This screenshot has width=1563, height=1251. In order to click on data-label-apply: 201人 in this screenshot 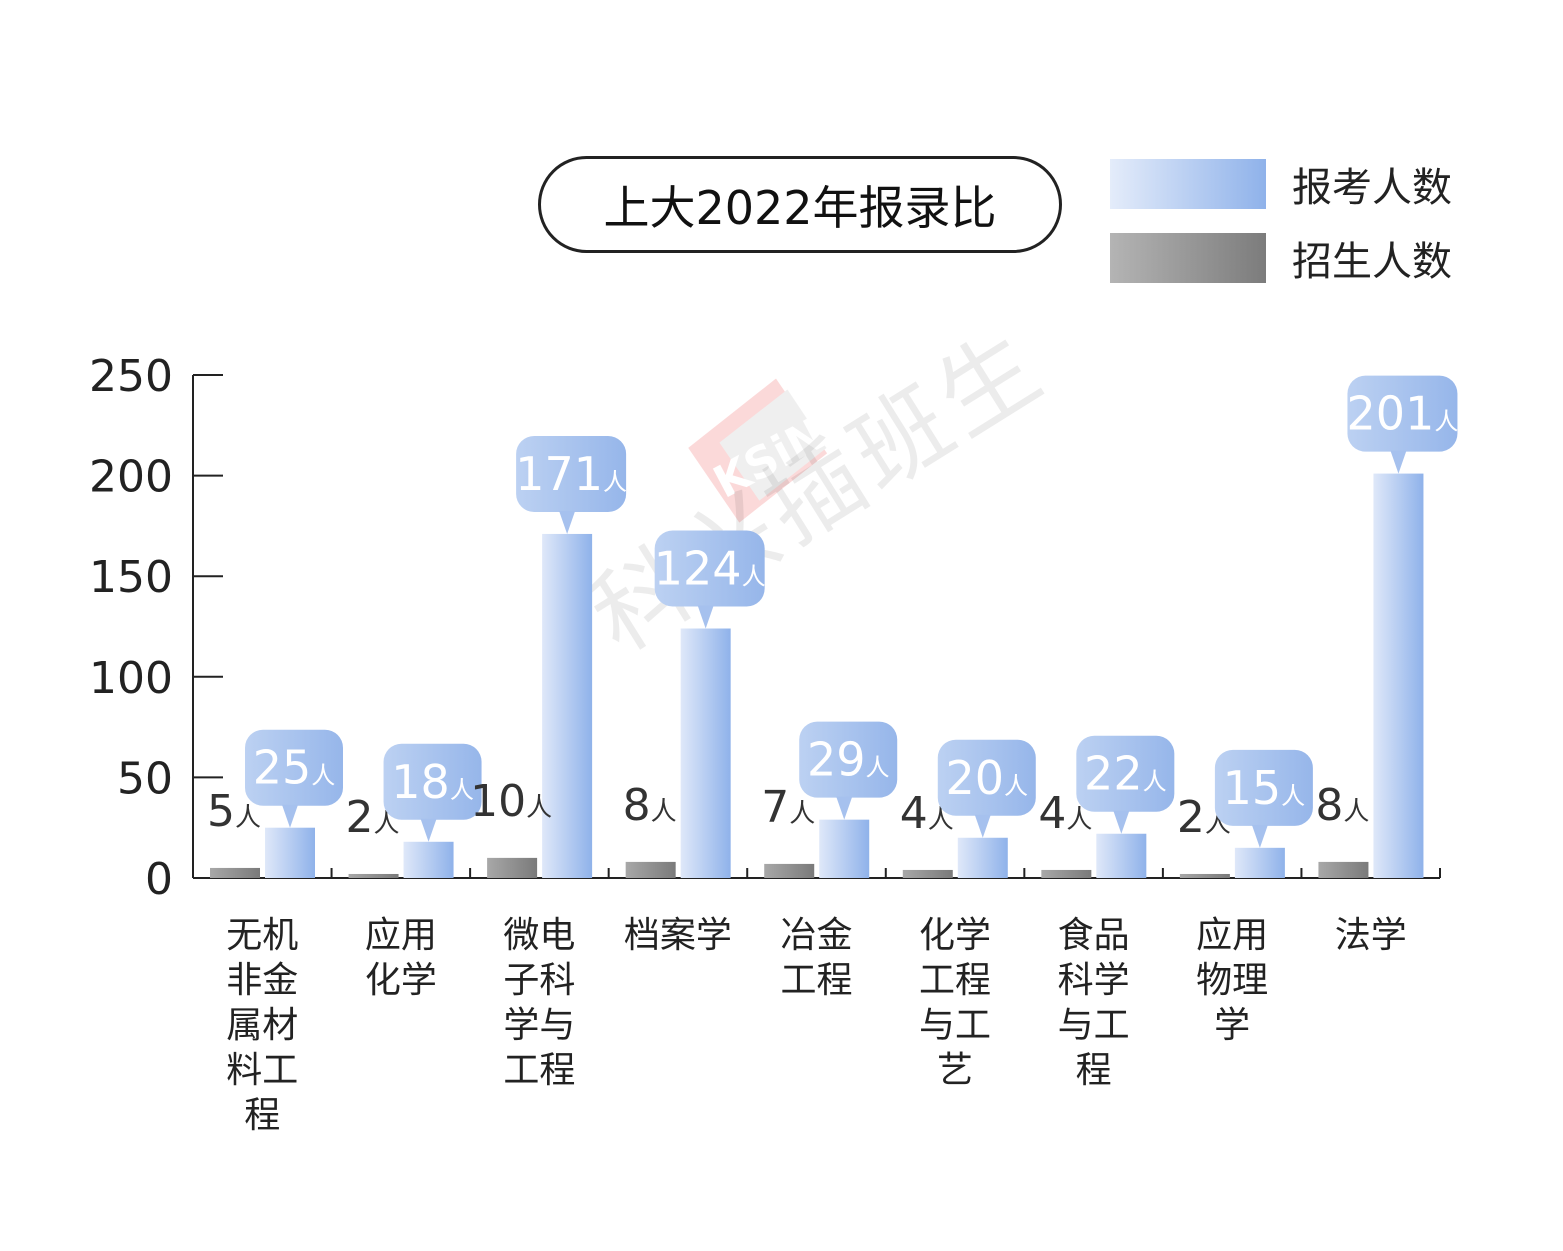, I will do `click(1403, 414)`.